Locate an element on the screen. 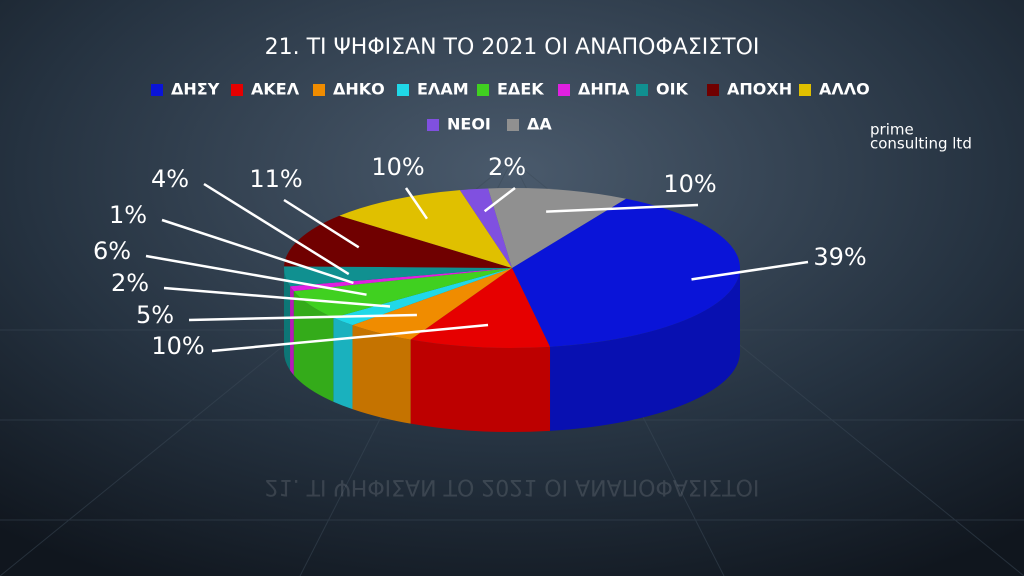 The image size is (1024, 576). legend-label: ΝΕΟΙ is located at coordinates (469, 124).